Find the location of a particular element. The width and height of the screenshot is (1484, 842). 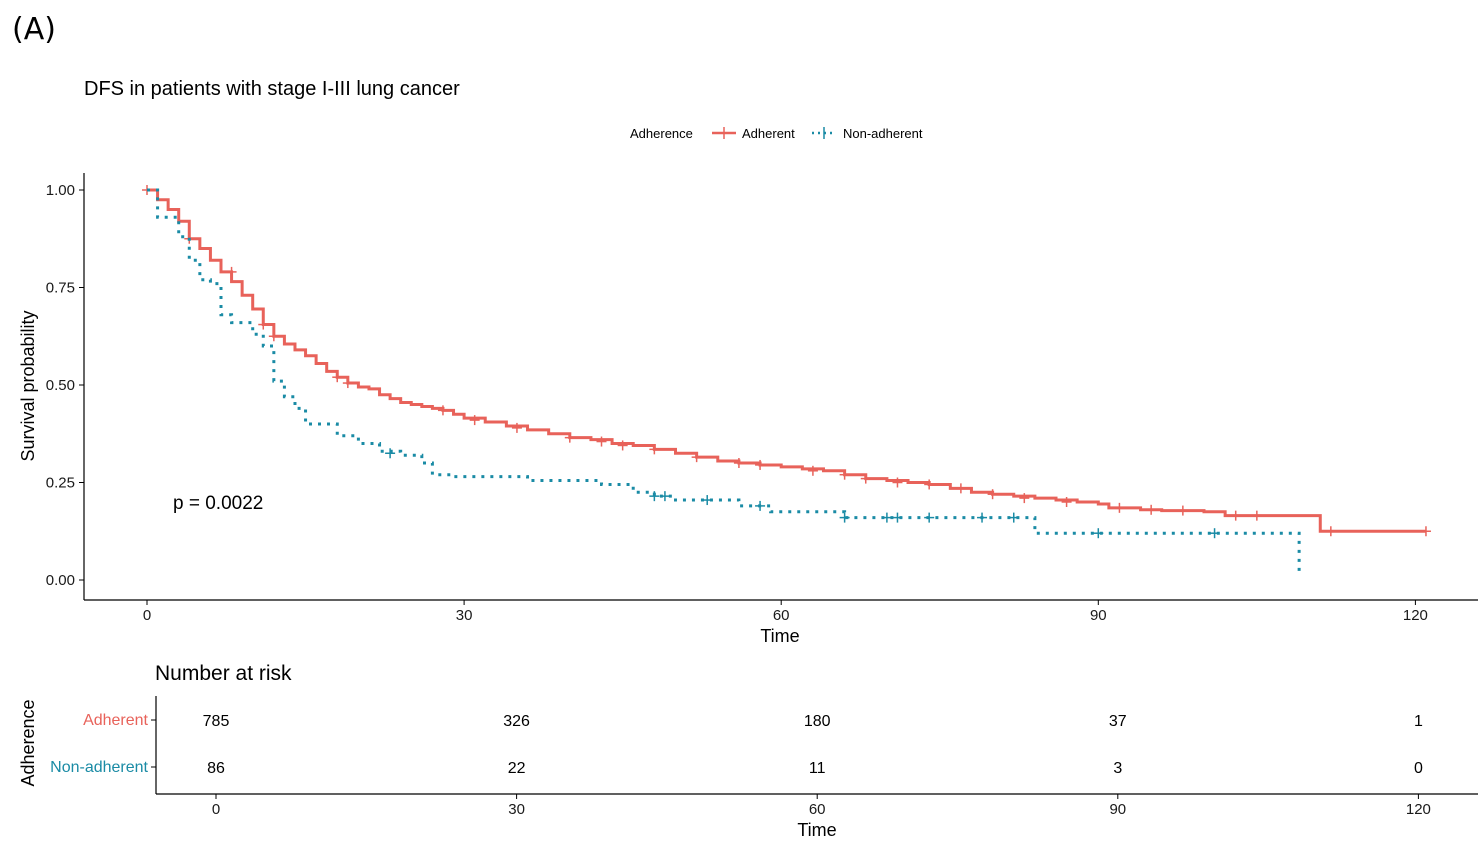

x-tick-label: 120 is located at coordinates (1415, 615).